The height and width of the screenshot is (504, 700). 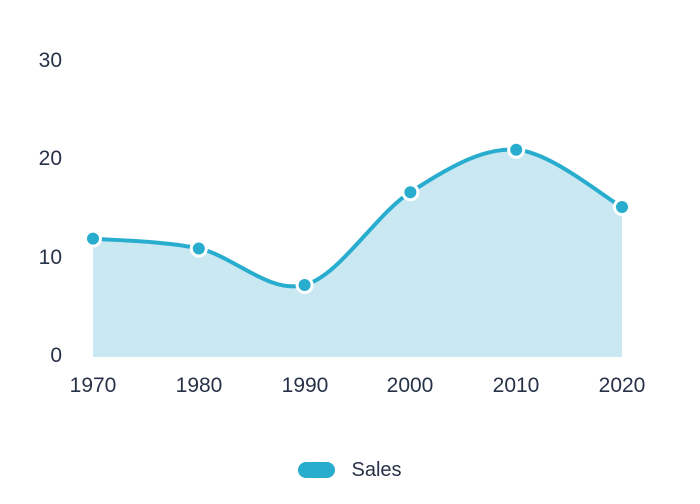 I want to click on legend: Sales, so click(x=350, y=470).